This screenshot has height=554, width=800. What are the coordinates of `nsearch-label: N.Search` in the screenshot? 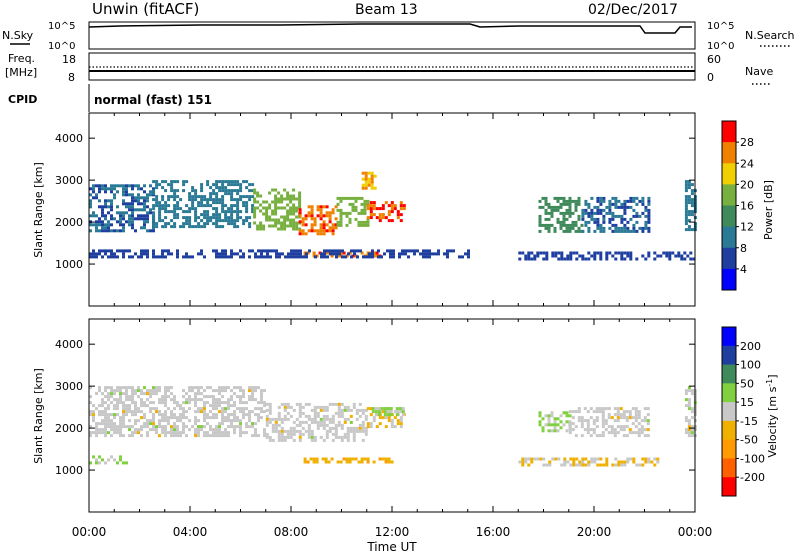 It's located at (770, 35).